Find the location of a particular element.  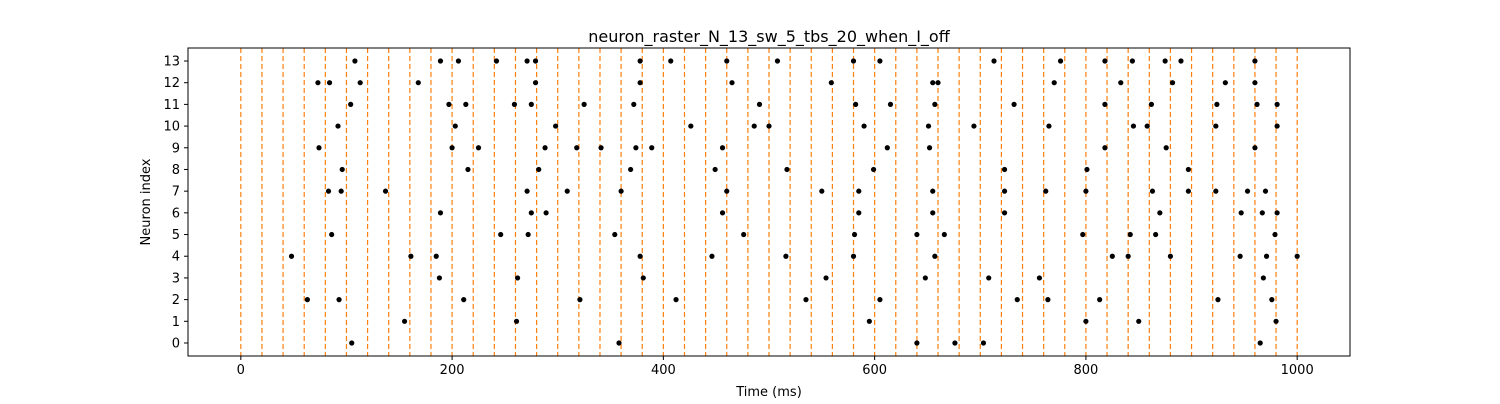

x-tick-label: 400 is located at coordinates (663, 370).